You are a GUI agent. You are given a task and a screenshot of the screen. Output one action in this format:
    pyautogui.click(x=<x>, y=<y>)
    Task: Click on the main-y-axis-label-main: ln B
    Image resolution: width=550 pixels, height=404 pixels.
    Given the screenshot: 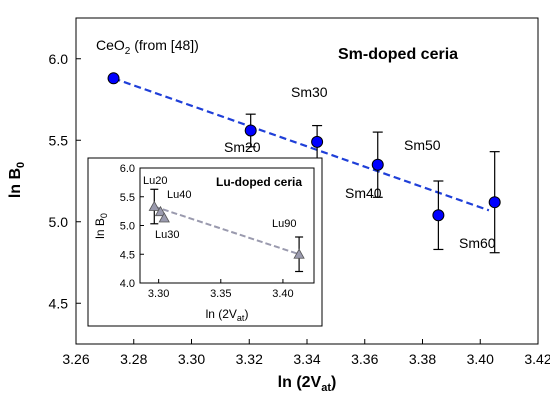 What is the action you would take?
    pyautogui.click(x=15, y=183)
    